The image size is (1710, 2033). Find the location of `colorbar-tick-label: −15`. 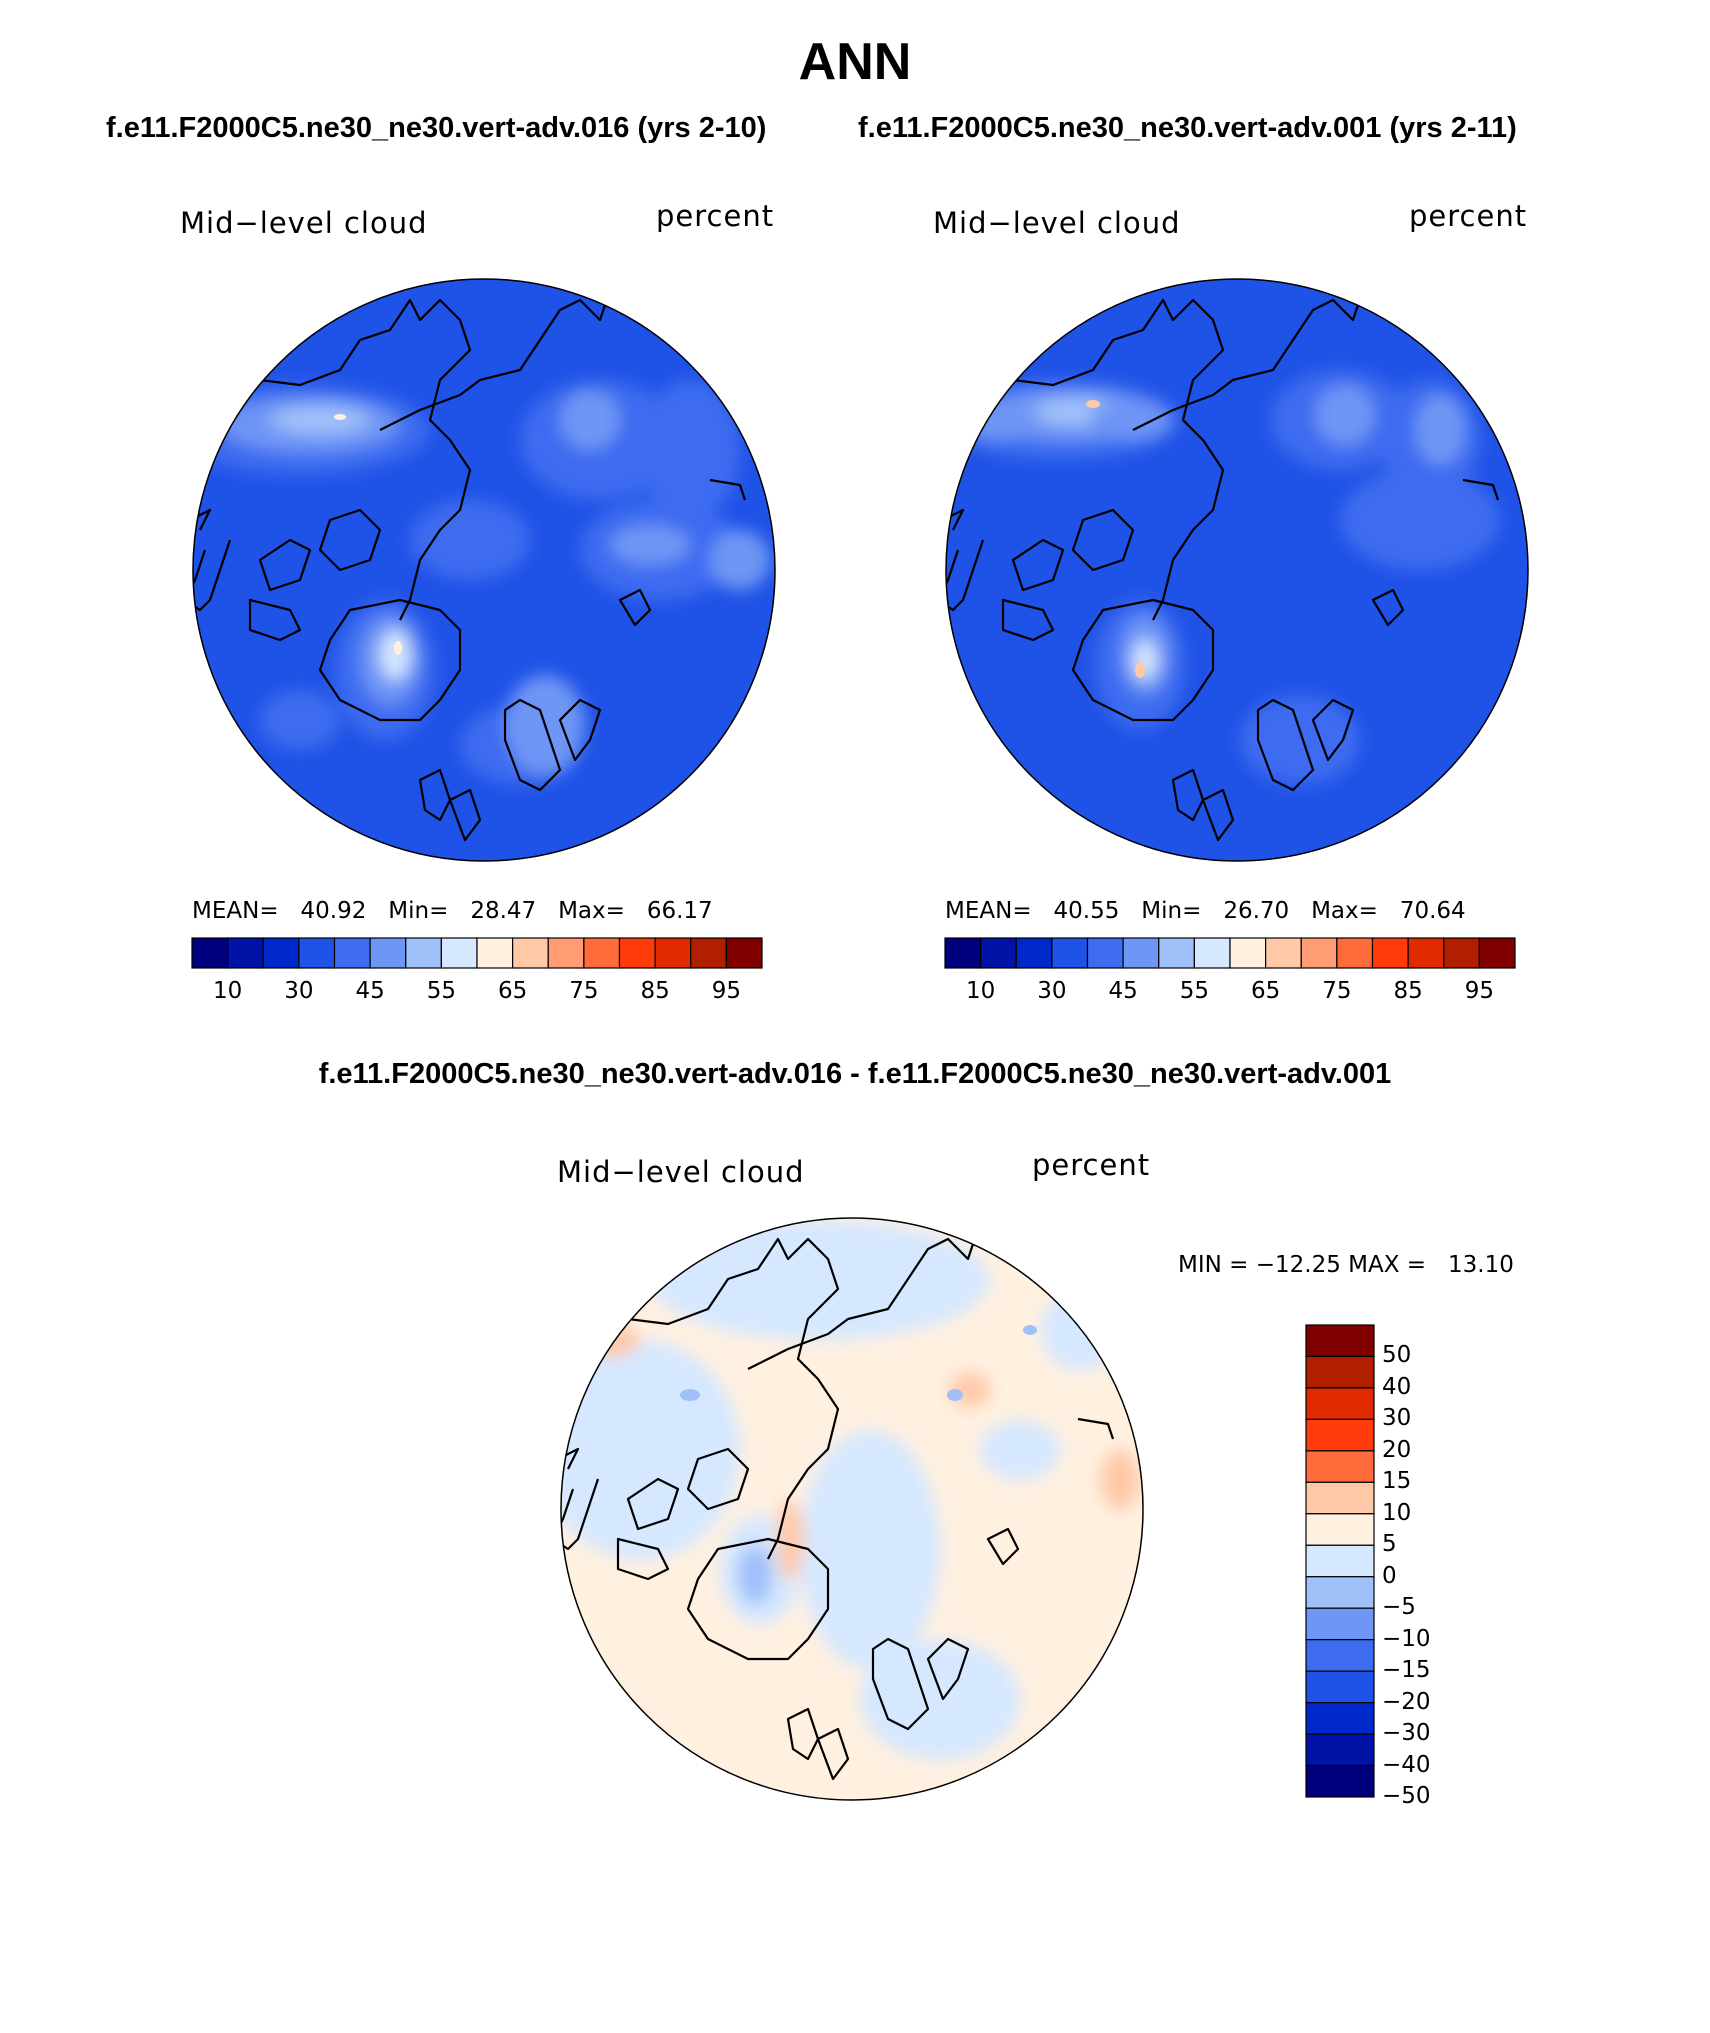

colorbar-tick-label: −15 is located at coordinates (1406, 1670).